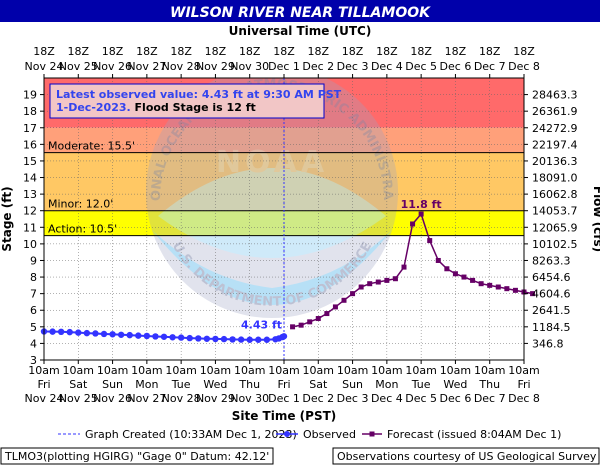 The height and width of the screenshot is (465, 600). Describe the element at coordinates (387, 66) in the screenshot. I see `utc-tick-date: Dec 4` at that location.